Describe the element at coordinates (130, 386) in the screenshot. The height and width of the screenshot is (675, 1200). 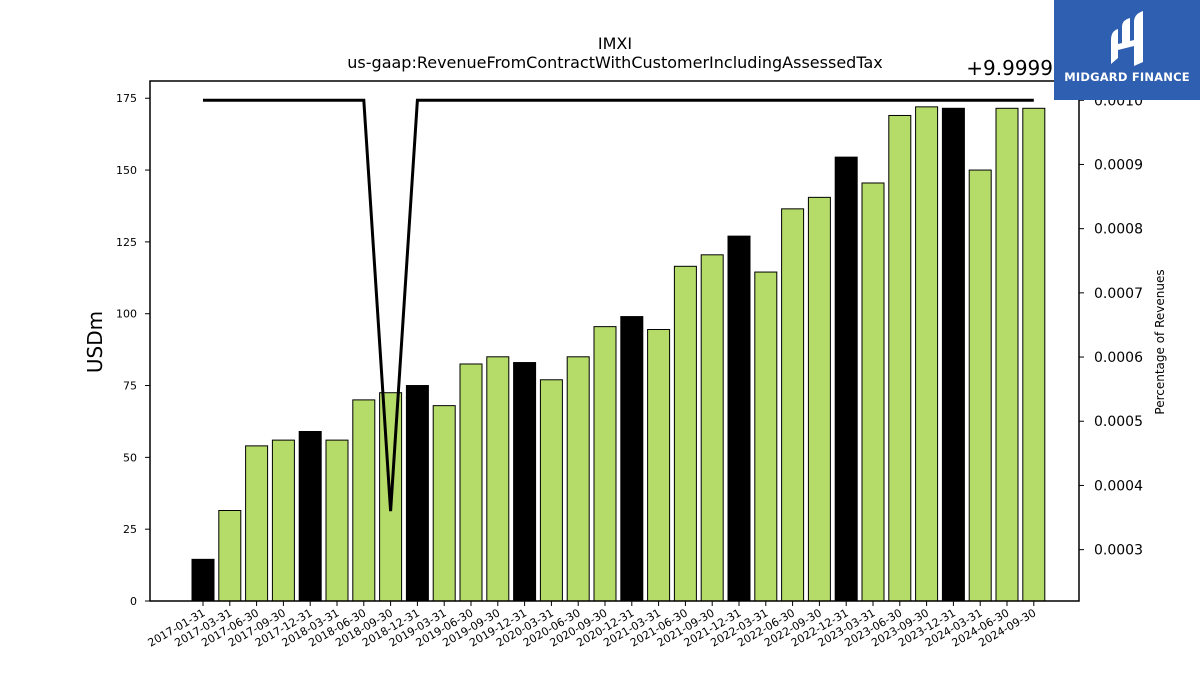
I see `y-tick-label: 75` at that location.